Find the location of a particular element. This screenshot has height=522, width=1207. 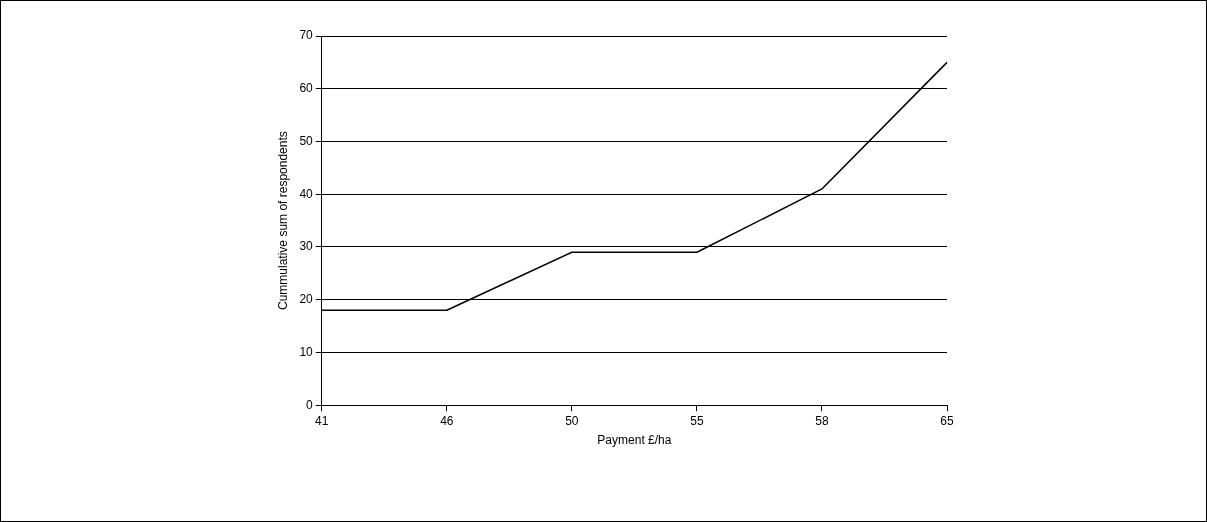

y-tick-label: 70 is located at coordinates (306, 35).